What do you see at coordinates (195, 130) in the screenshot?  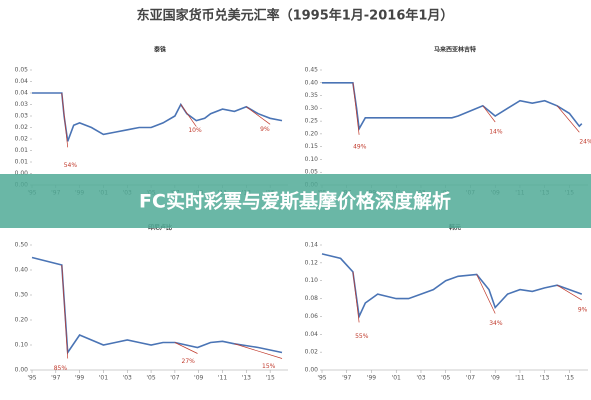 I see `annotation: 10%` at bounding box center [195, 130].